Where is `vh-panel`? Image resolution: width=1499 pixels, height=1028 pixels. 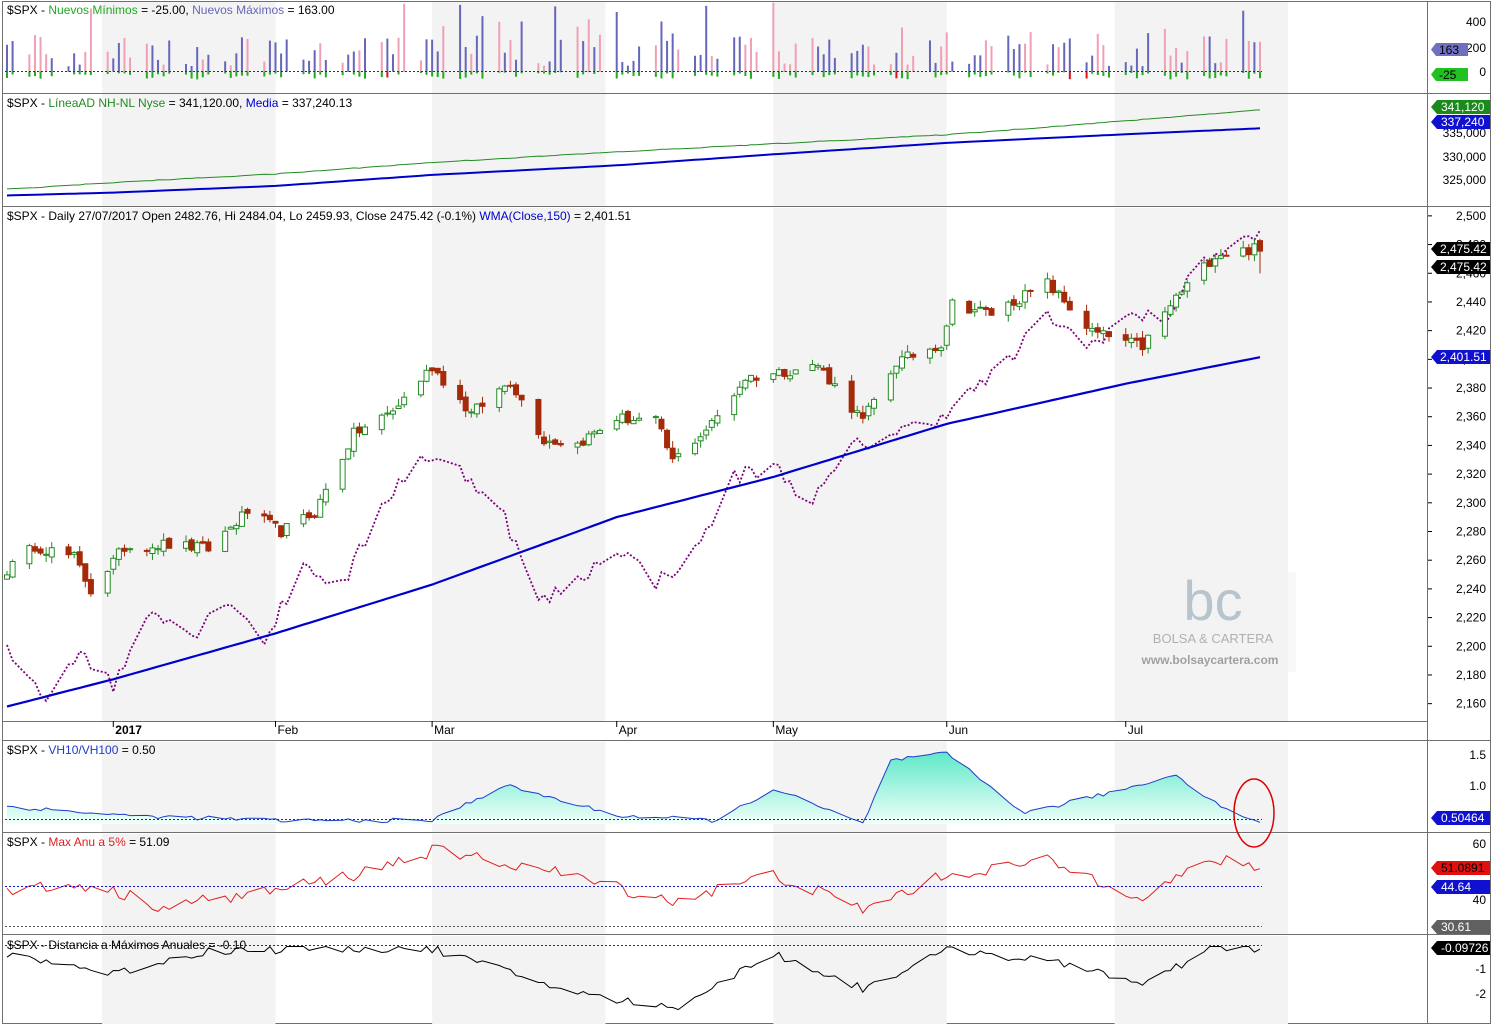
vh-panel is located at coordinates (633, 787).